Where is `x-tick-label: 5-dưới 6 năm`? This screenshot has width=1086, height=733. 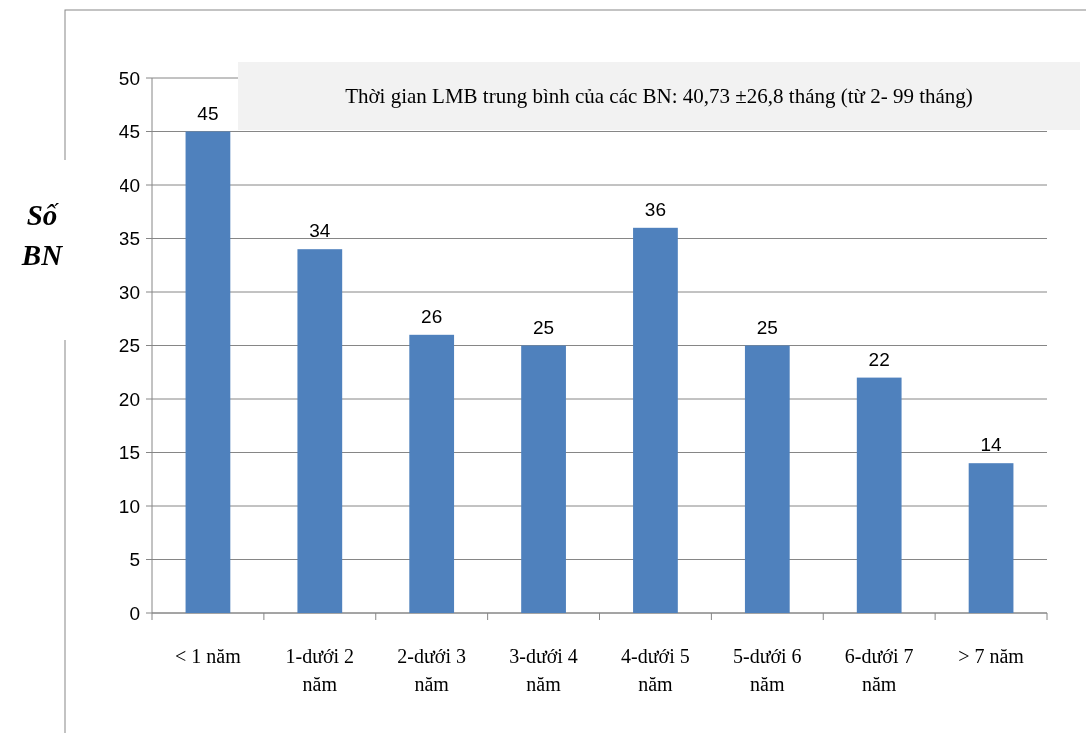
x-tick-label: 5-dưới 6 năm is located at coordinates (767, 670).